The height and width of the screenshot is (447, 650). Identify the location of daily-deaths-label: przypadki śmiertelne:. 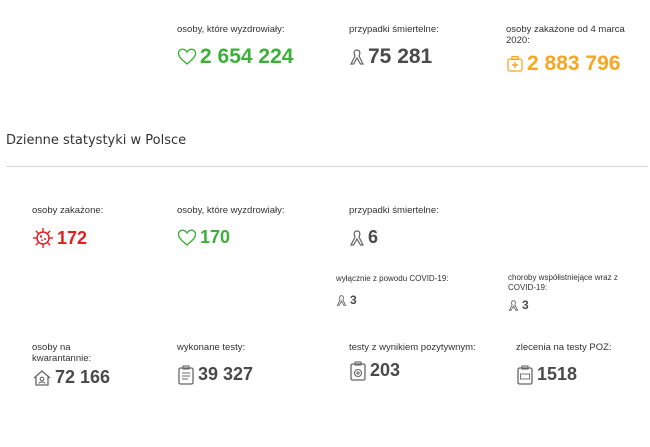
(394, 210).